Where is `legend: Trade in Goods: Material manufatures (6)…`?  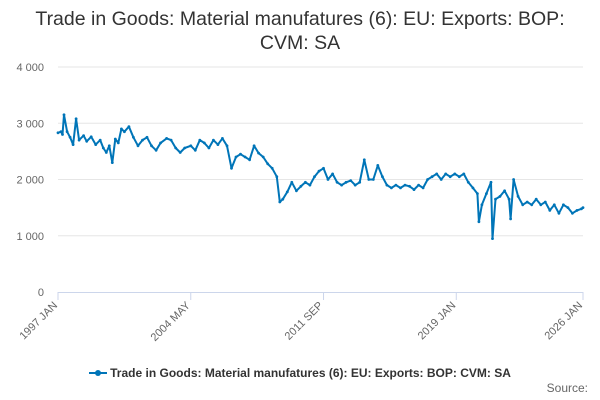 legend: Trade in Goods: Material manufatures (6)… is located at coordinates (300, 372).